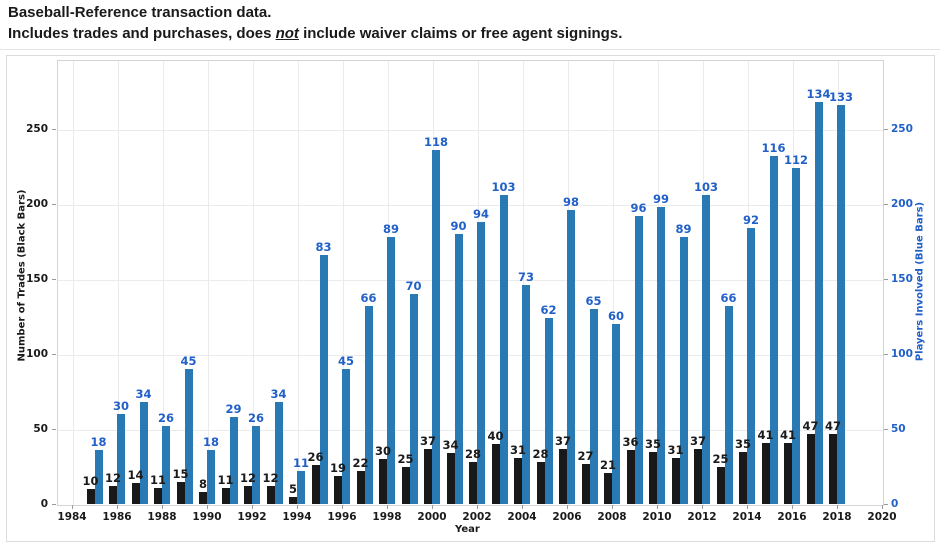 The height and width of the screenshot is (543, 940). I want to click on players-value-label: 92, so click(751, 220).